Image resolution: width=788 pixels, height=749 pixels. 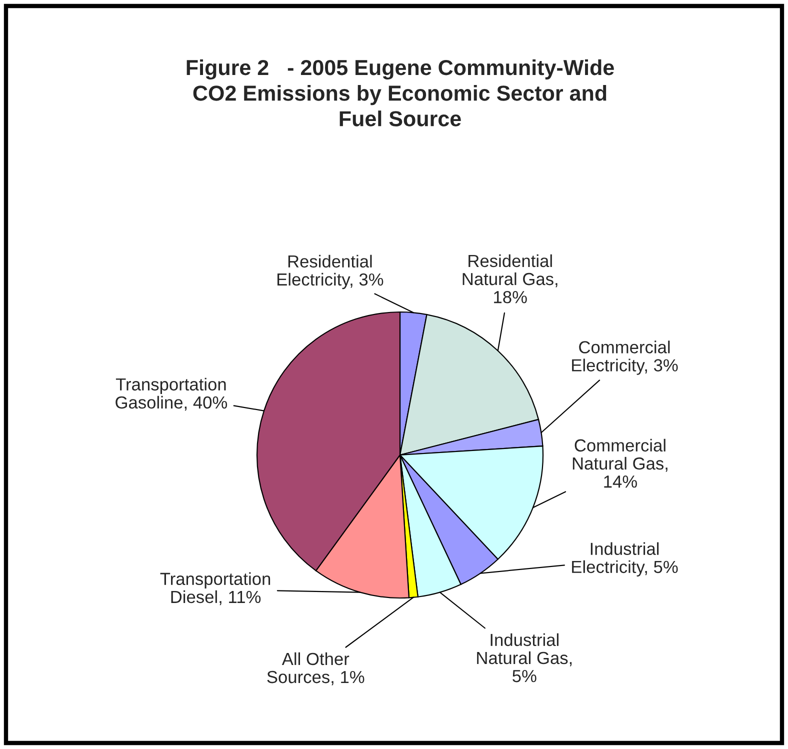 What do you see at coordinates (625, 357) in the screenshot?
I see `slice-label: Commercial Electricity, 3%` at bounding box center [625, 357].